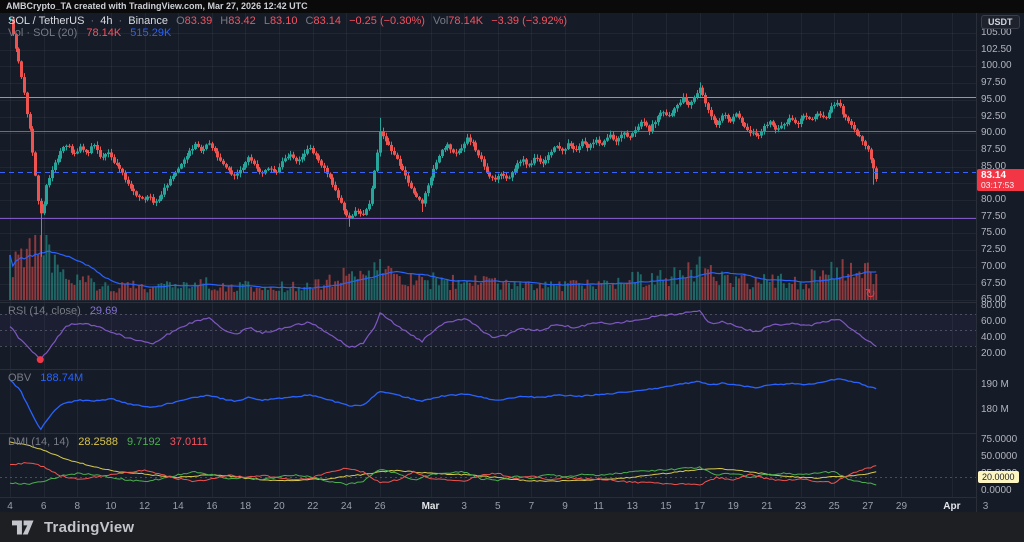  What do you see at coordinates (44, 311) in the screenshot?
I see `rsi-legend-label: RSI (14, close)` at bounding box center [44, 311].